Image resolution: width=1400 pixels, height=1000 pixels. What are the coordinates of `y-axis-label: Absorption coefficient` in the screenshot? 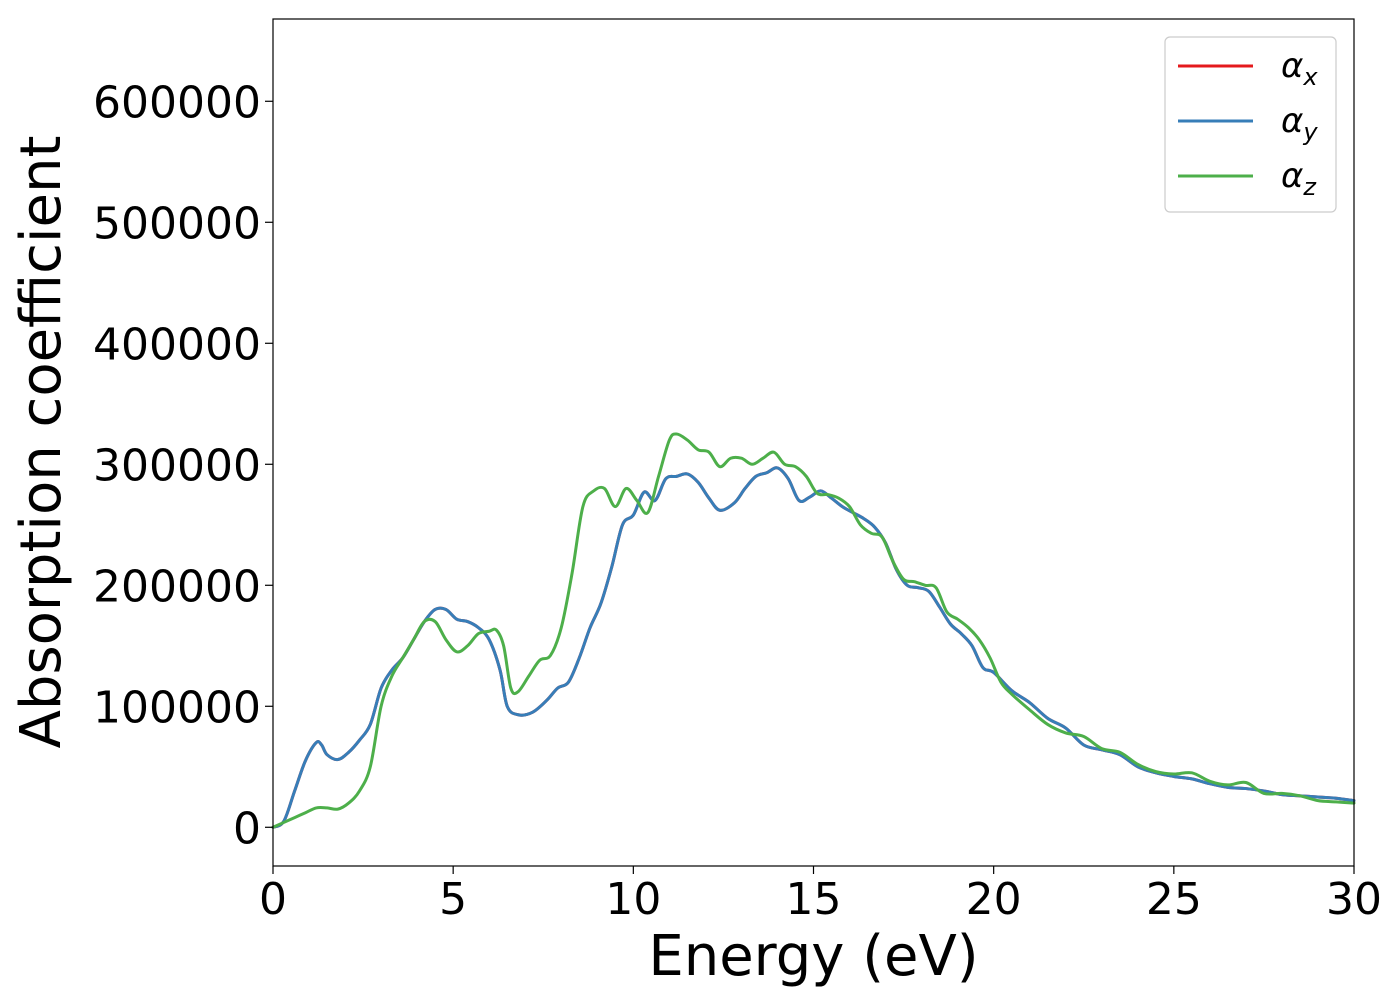 It's located at (41, 442).